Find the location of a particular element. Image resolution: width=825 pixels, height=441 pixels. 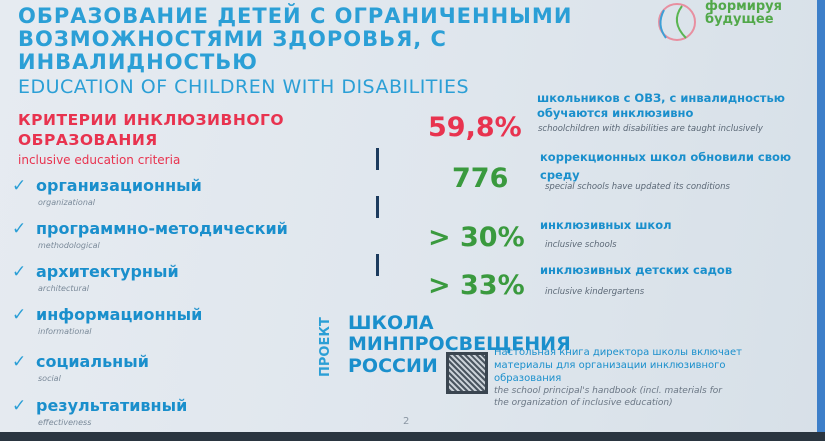

stat-value: > 33% is located at coordinates (476, 285).